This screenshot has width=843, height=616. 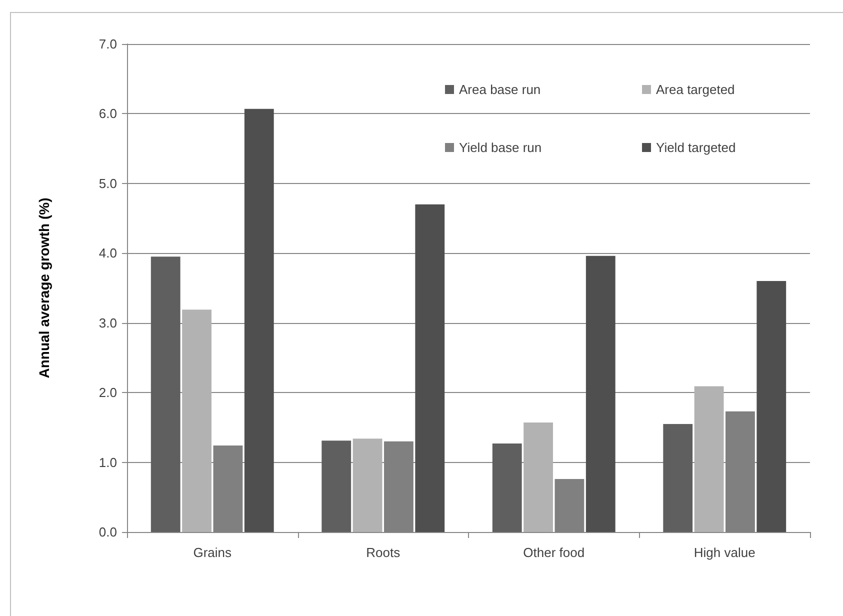 I want to click on y-tick-label: 3.0, so click(x=107, y=322).